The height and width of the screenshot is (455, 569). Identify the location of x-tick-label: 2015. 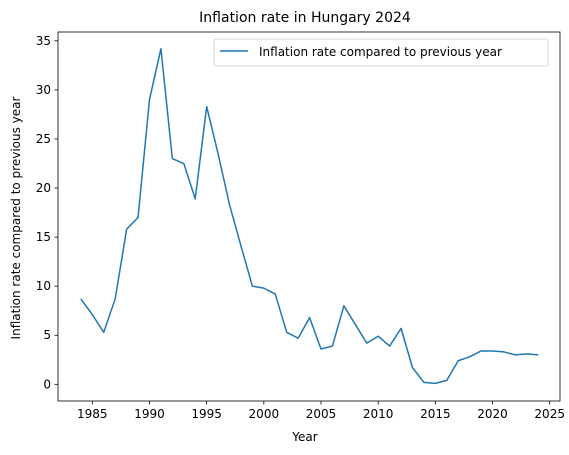
(435, 414).